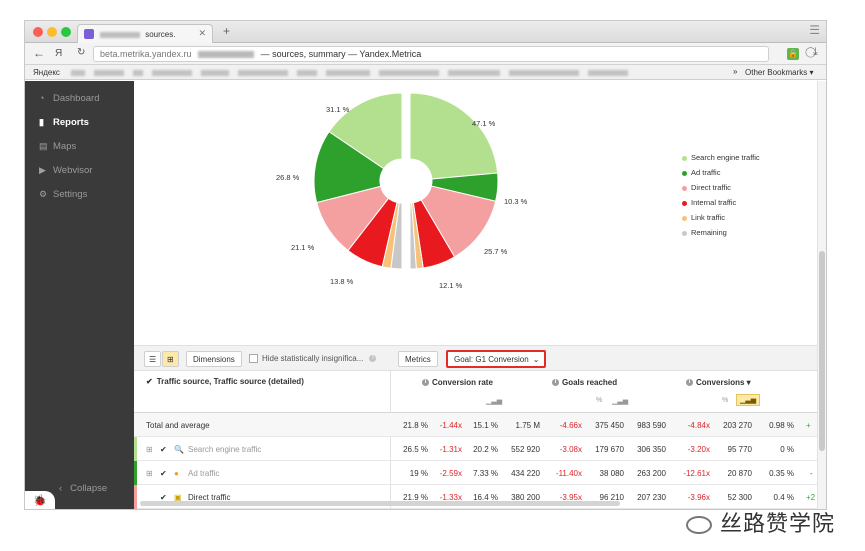 The height and width of the screenshot is (551, 865). I want to click on bookmark-yandex: Яндекс, so click(46, 72).